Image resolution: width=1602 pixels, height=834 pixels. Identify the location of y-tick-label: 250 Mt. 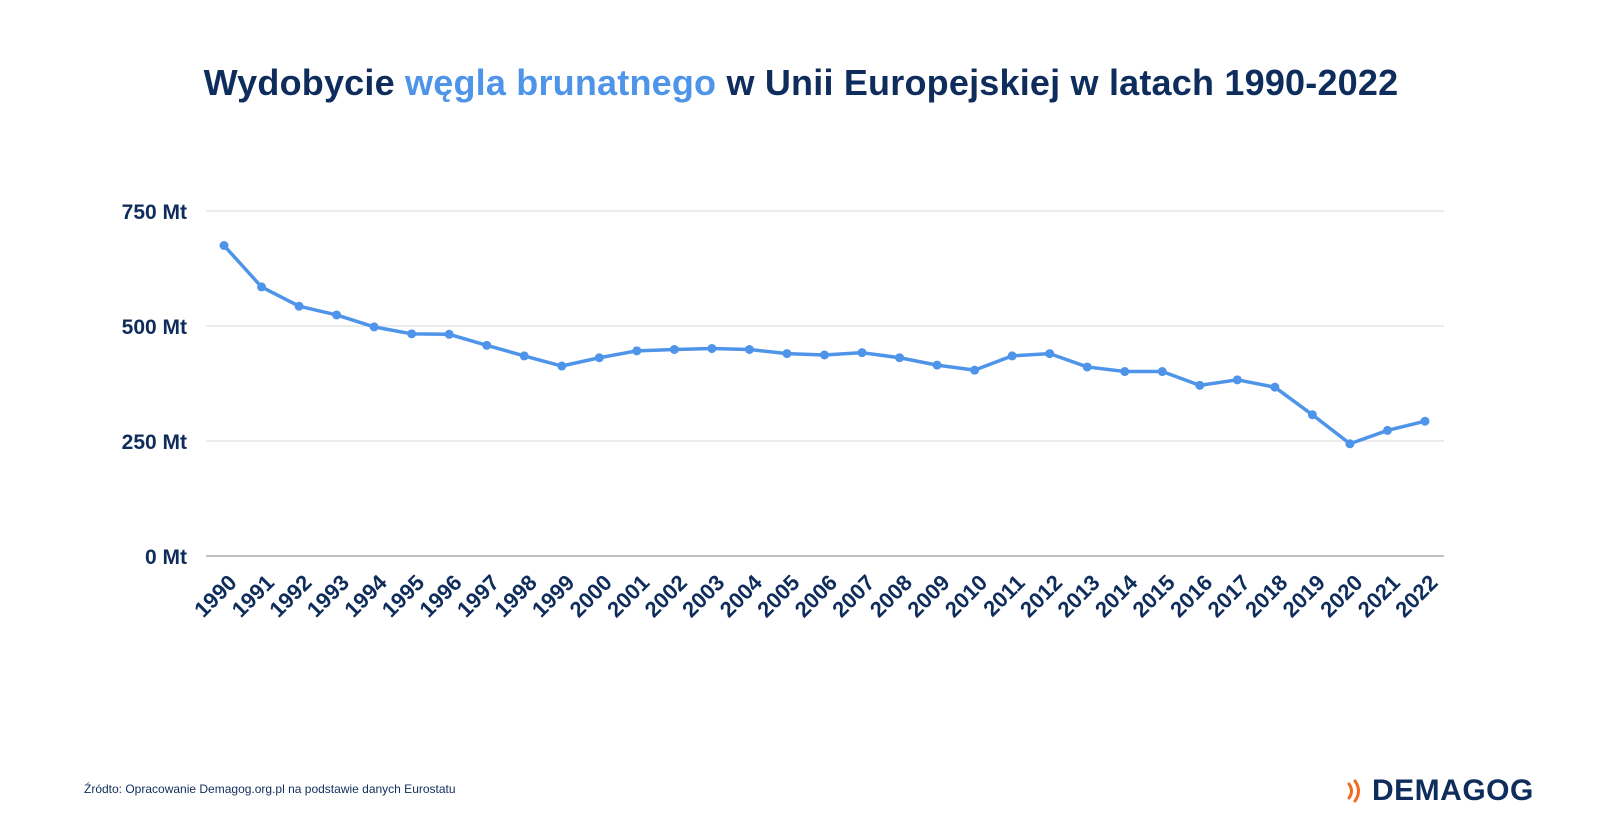
(154, 442).